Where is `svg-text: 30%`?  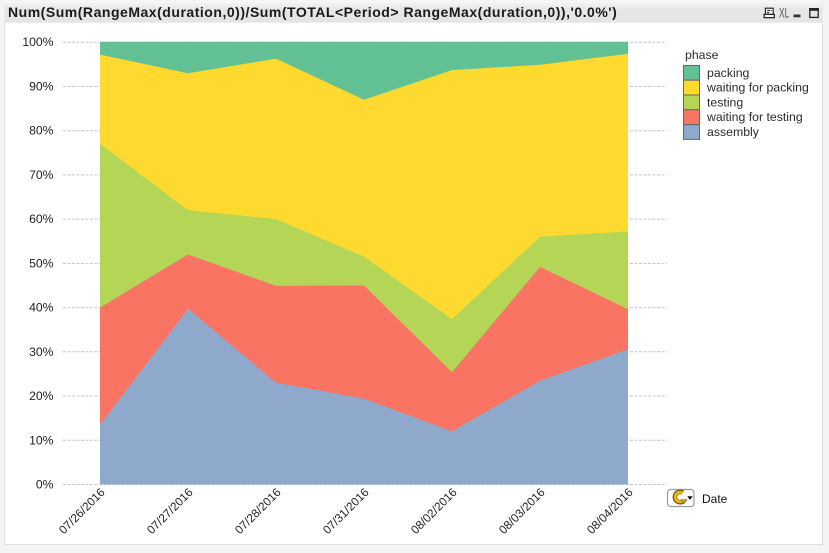 svg-text: 30% is located at coordinates (41, 352).